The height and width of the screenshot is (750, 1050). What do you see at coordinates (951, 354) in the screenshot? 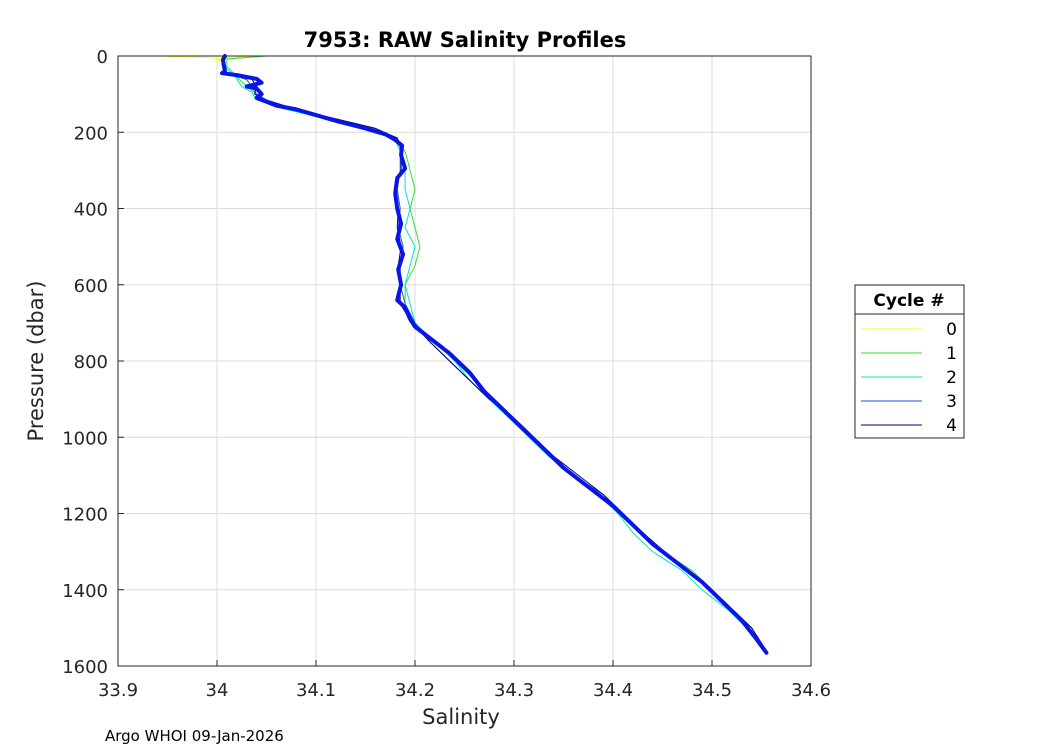
I see `legend-label-cycle-1: 1` at bounding box center [951, 354].